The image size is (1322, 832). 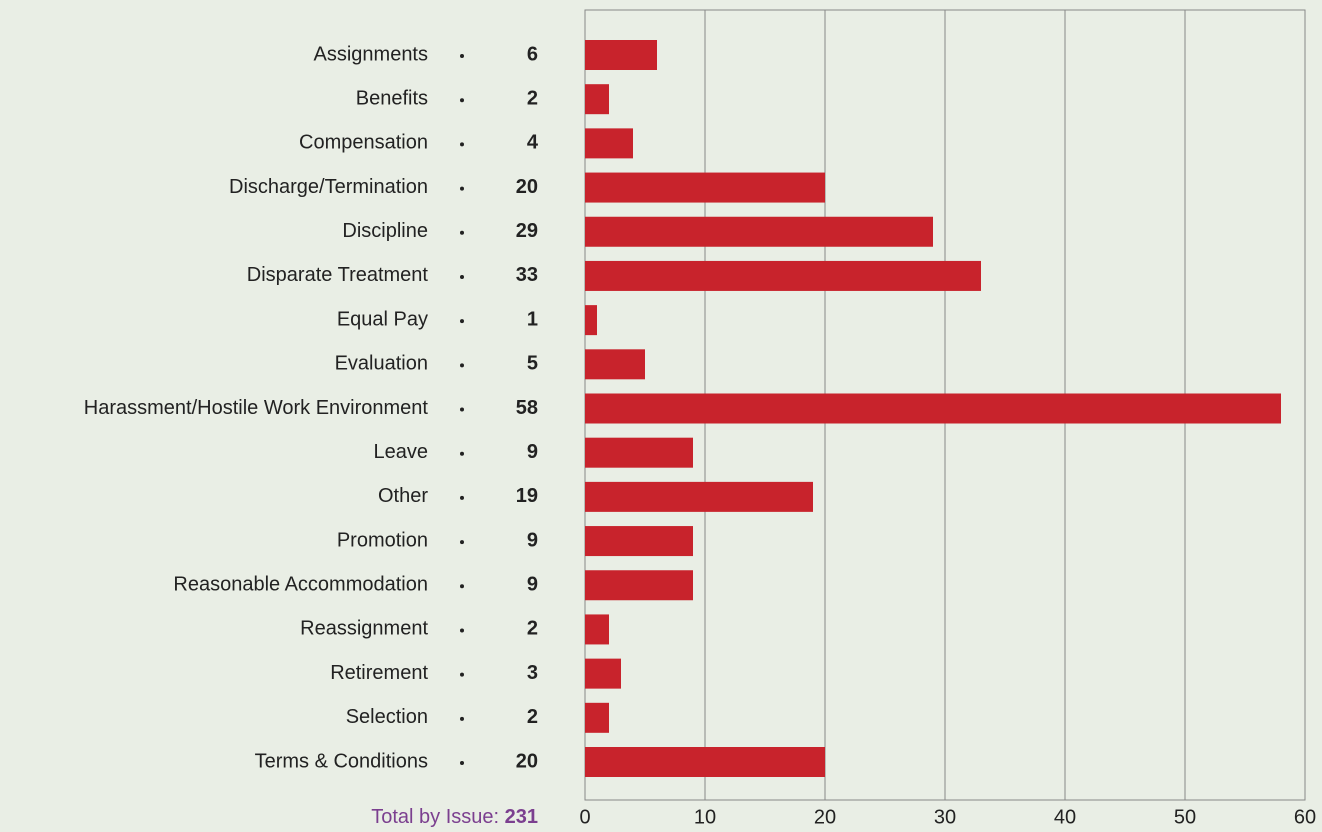 I want to click on category-label: Harassment/Hostile Work Environment, so click(x=256, y=408).